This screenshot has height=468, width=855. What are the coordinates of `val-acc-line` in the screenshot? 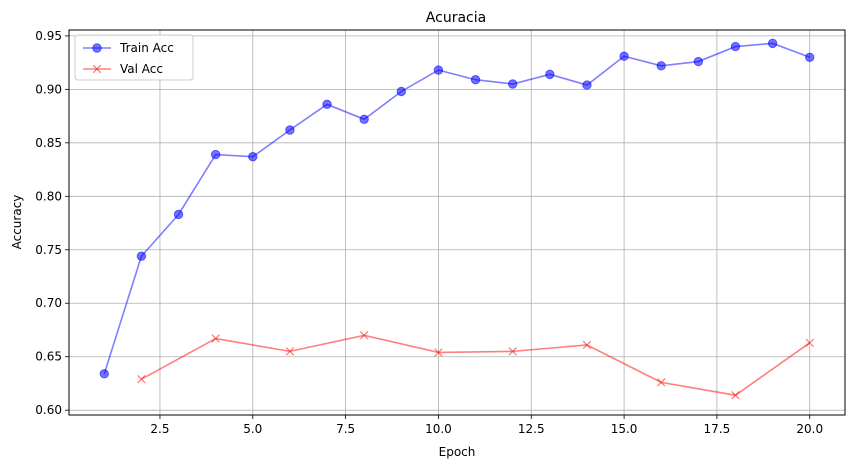 It's located at (476, 365).